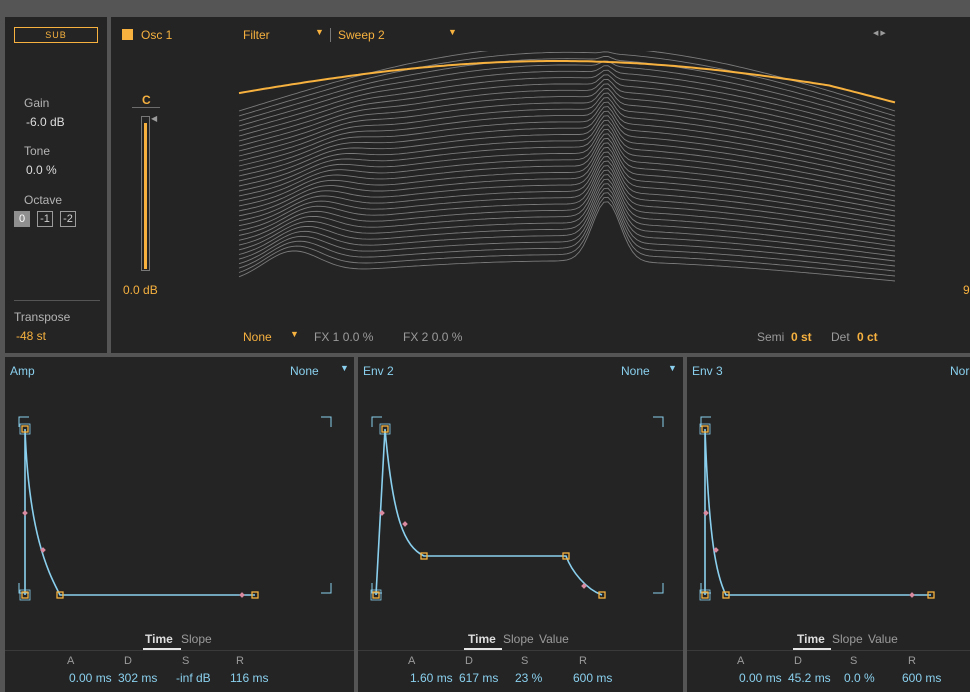 The height and width of the screenshot is (692, 970). What do you see at coordinates (529, 678) in the screenshot?
I see `param-value-s: 23 %` at bounding box center [529, 678].